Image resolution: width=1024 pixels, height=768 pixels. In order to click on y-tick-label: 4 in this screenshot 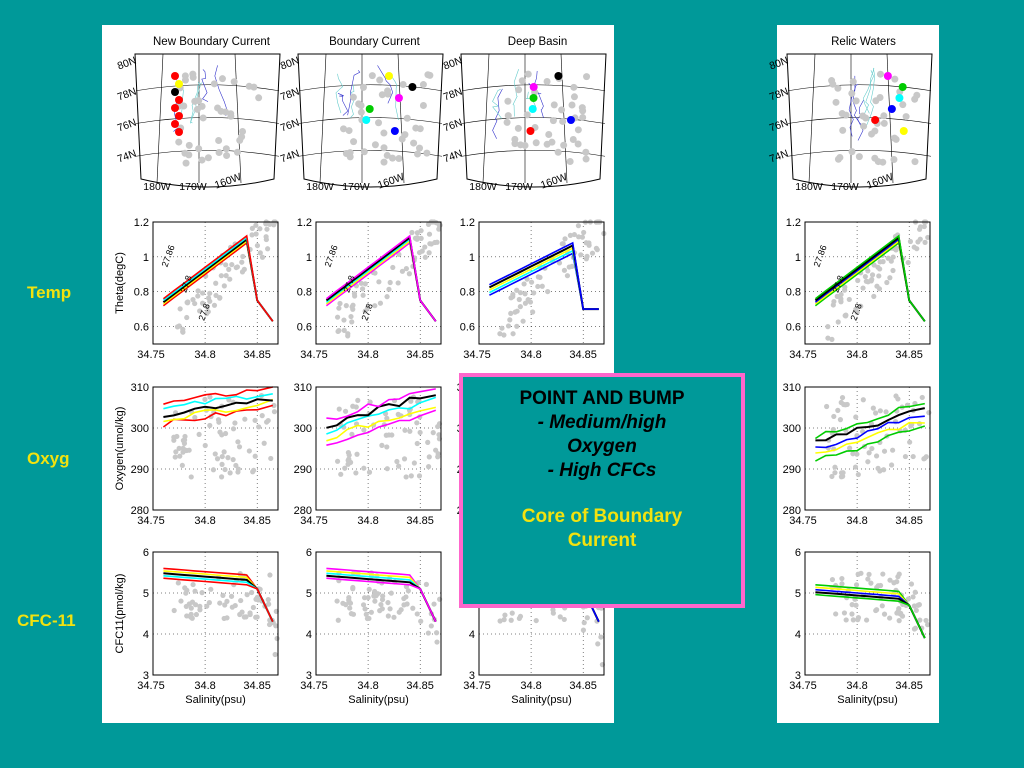, I will do `click(798, 635)`.